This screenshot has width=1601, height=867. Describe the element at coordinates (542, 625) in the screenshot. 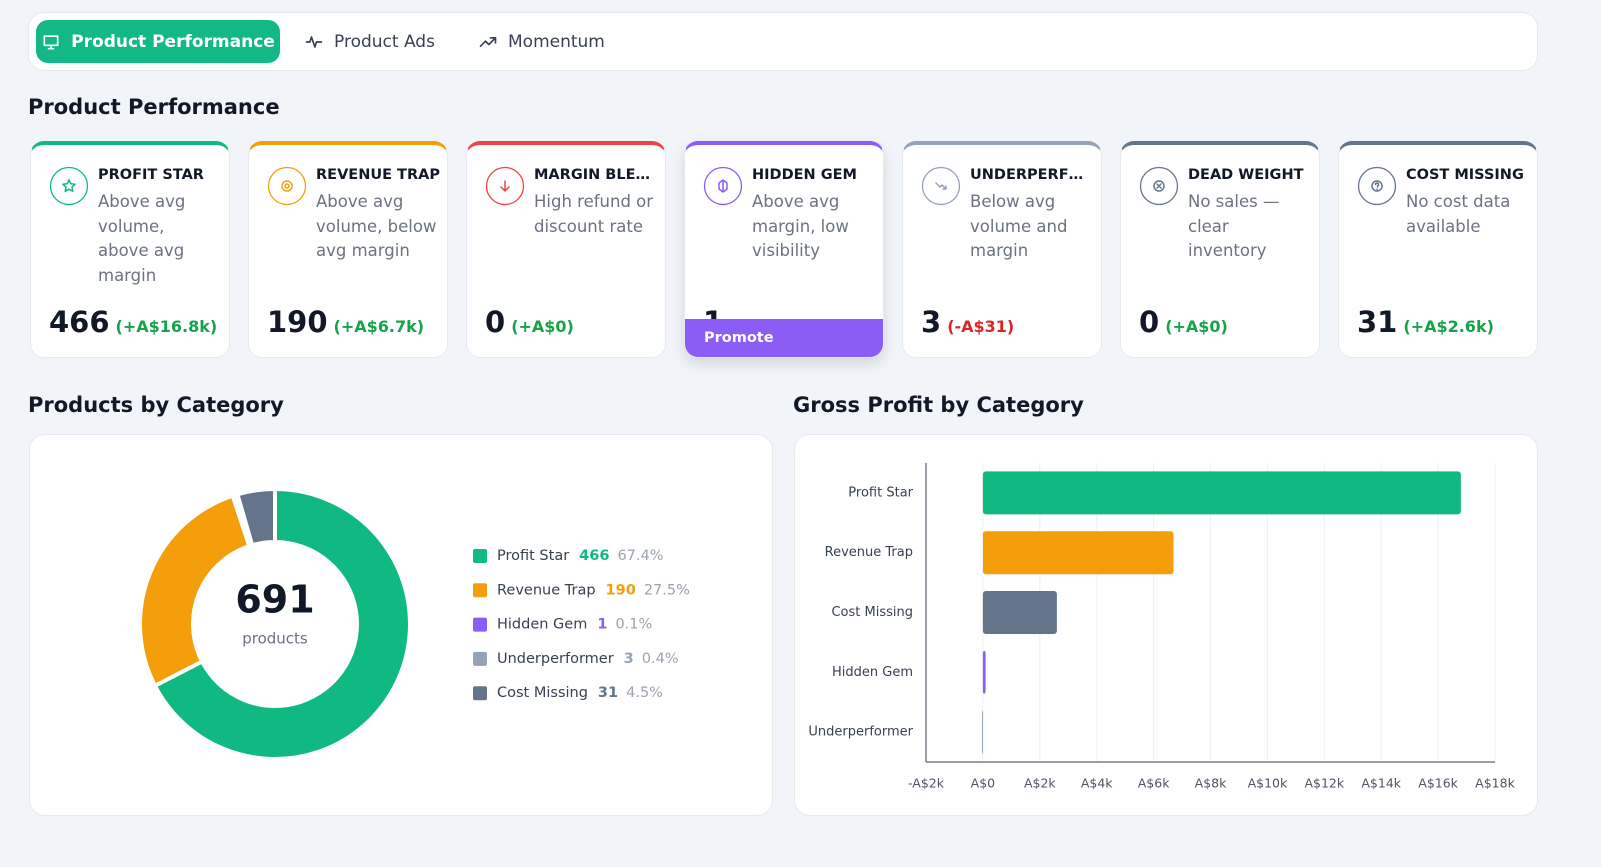

I see `legend-name: Hidden Gem` at that location.